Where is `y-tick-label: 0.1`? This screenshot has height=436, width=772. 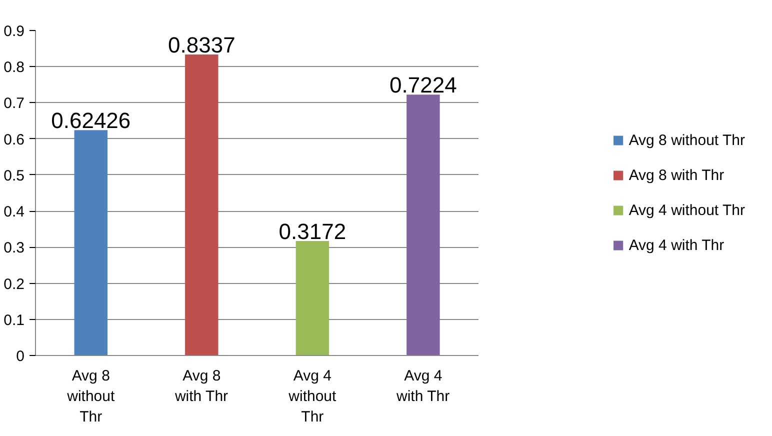
y-tick-label: 0.1 is located at coordinates (14, 320).